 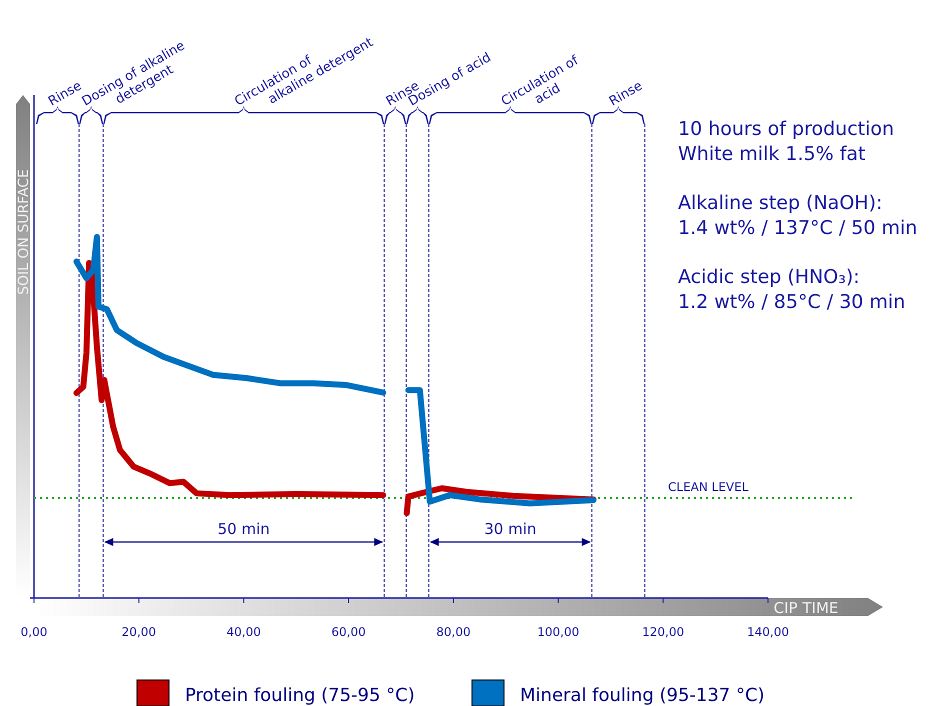 I want to click on x-tick-label: 140,00, so click(x=768, y=632).